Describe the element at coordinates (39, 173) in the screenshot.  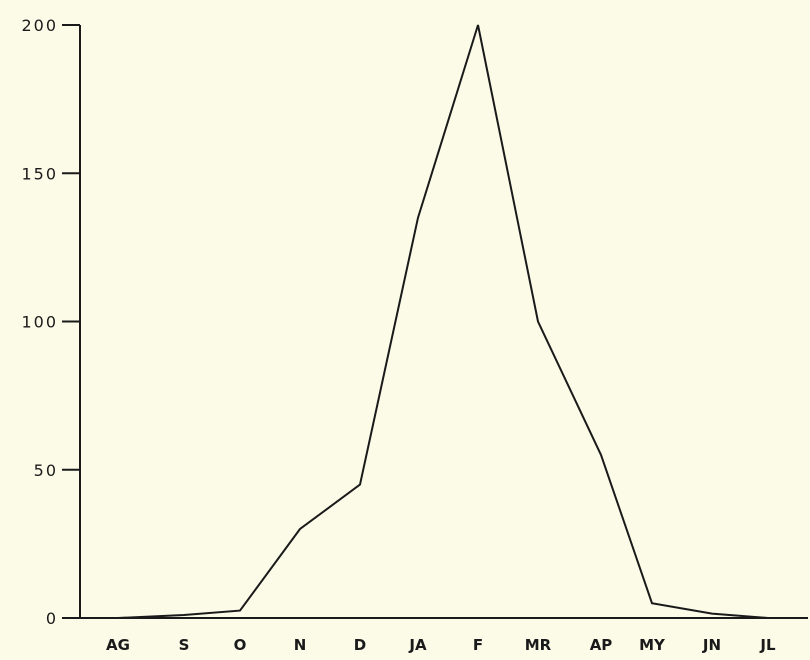
I see `y-tick-label: 150` at that location.